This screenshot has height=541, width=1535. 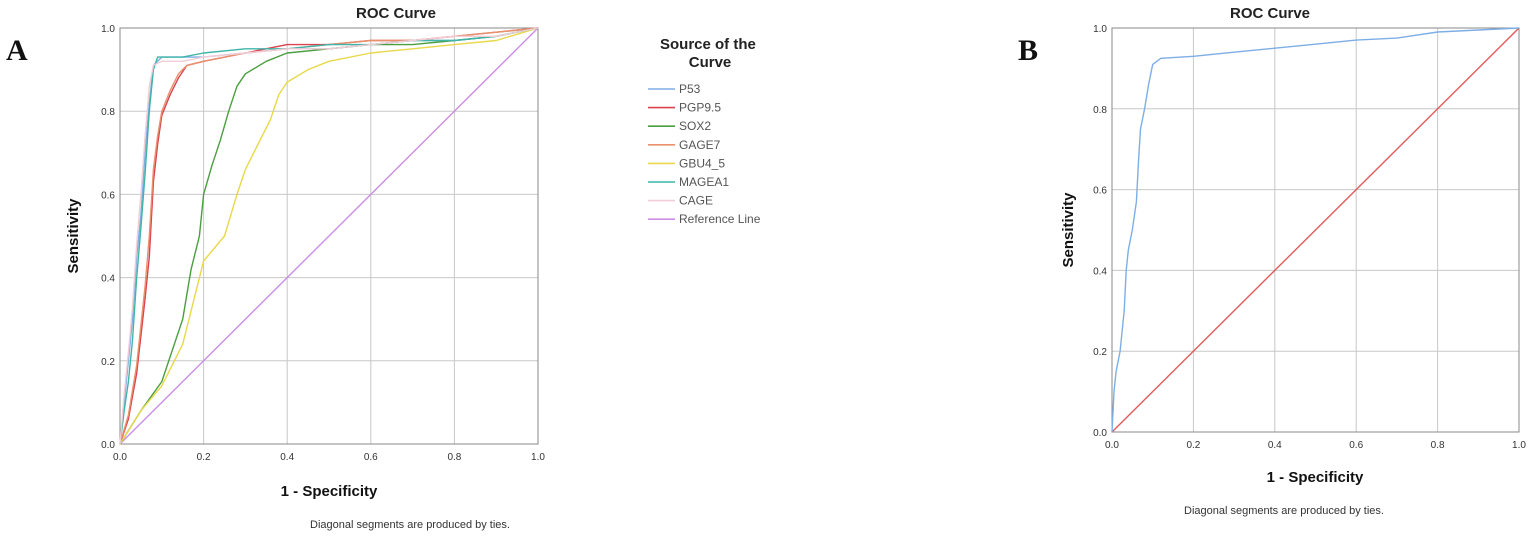 I want to click on panel-b-footnote: Diagonal segments are produced by ties., so click(x=1284, y=511).